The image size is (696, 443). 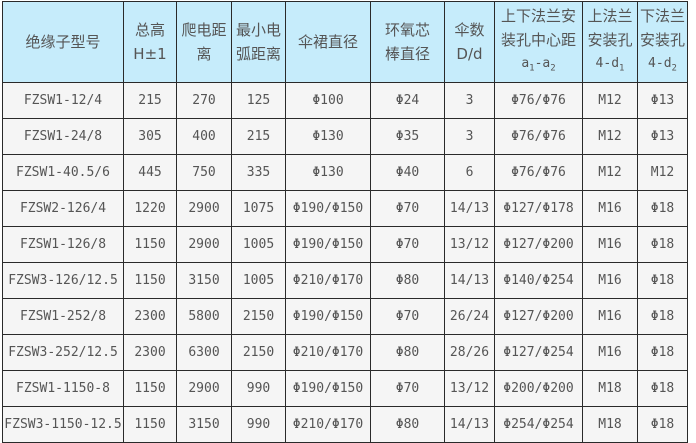 I want to click on table-row: FZSW1-24/8 305 400 215 Φ130 Φ35 3 Φ76/Φ76 M12 Φ13, so click(x=345, y=136).